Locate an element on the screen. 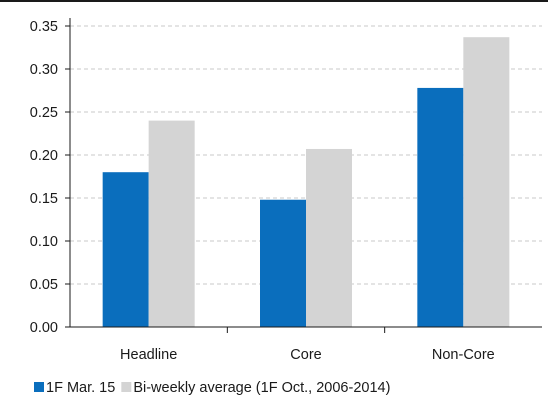 This screenshot has height=402, width=548. legend-label: 1F Mar. 15 is located at coordinates (80, 388).